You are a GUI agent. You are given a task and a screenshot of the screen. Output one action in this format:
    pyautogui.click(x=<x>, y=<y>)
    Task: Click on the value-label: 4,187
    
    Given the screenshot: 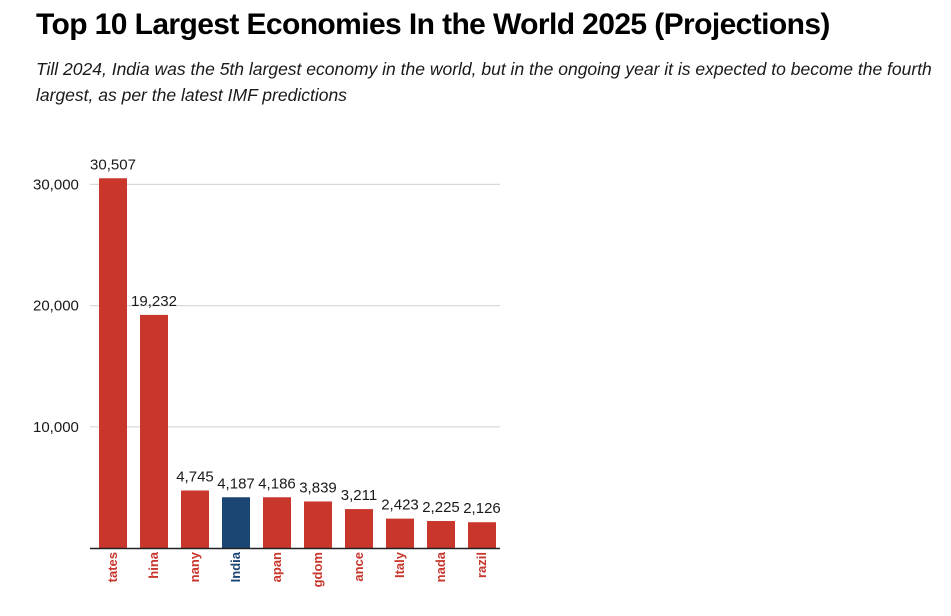 What is the action you would take?
    pyautogui.click(x=236, y=483)
    